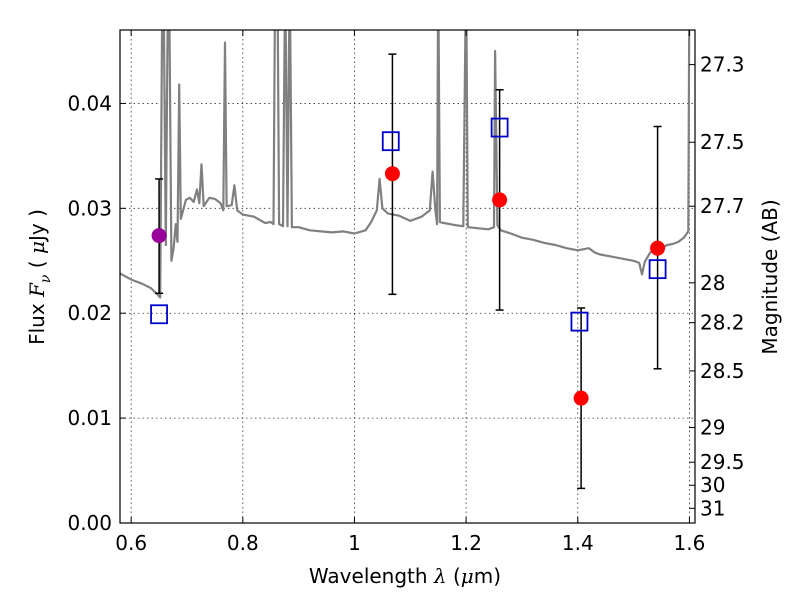 The image size is (800, 600). I want to click on y-tick-label: 0.00, so click(89, 523).